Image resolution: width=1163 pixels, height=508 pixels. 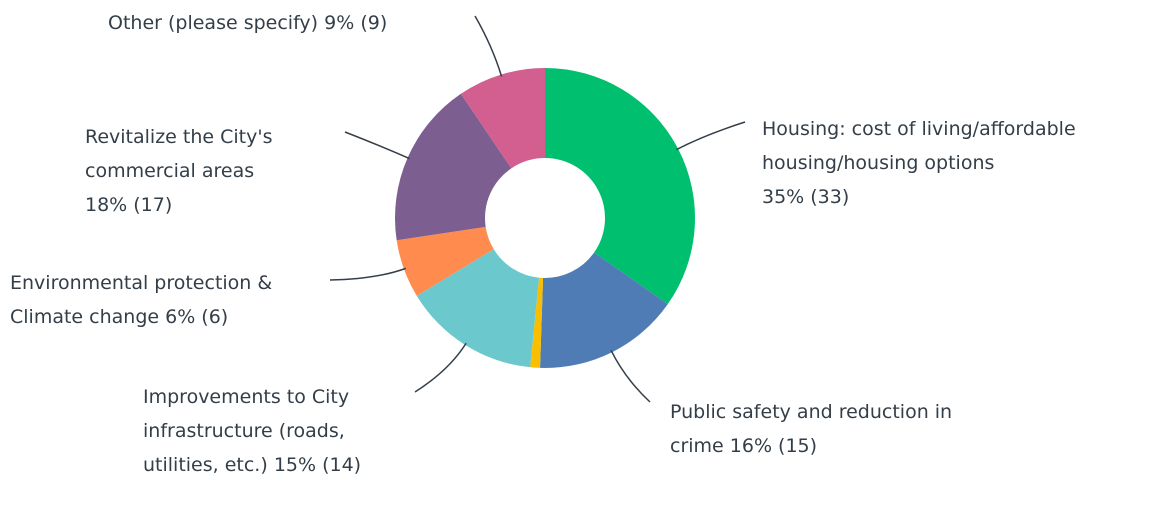 What do you see at coordinates (806, 197) in the screenshot?
I see `value-label: 35% (33)` at bounding box center [806, 197].